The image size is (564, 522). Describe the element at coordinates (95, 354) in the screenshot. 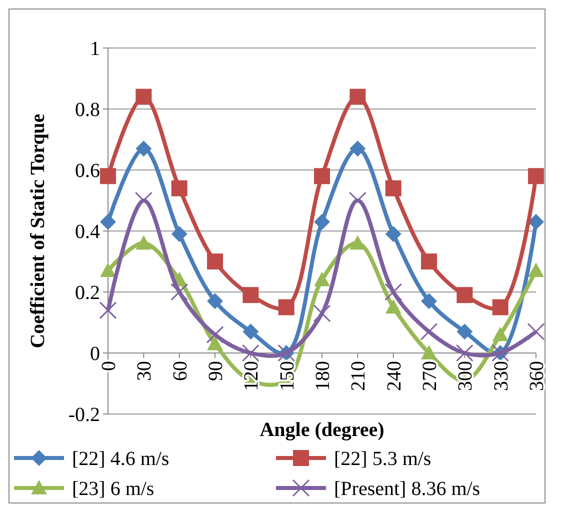

I see `y-tick-label: 0` at that location.